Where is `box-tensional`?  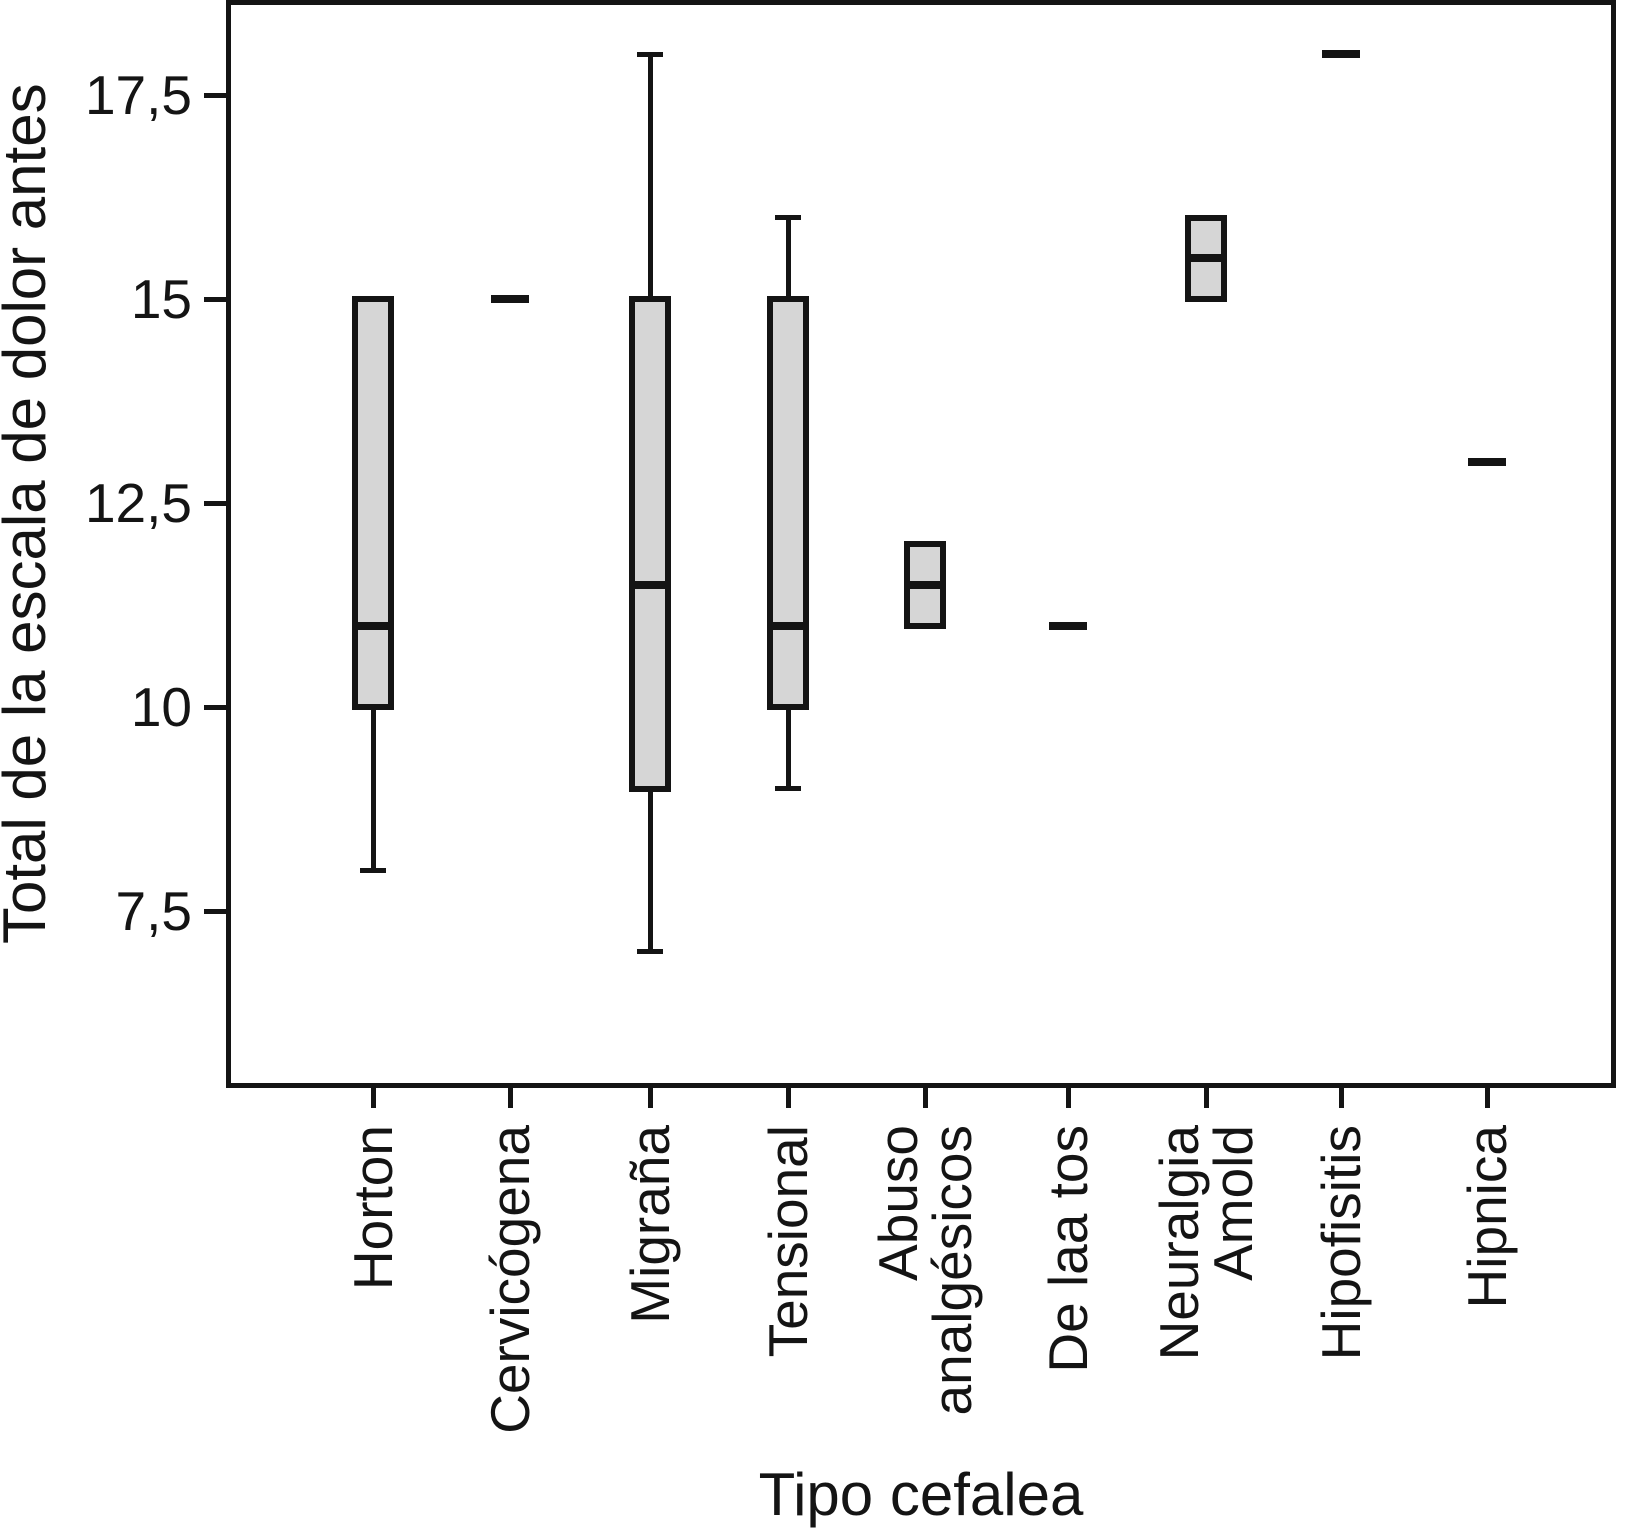 box-tensional is located at coordinates (788, 503).